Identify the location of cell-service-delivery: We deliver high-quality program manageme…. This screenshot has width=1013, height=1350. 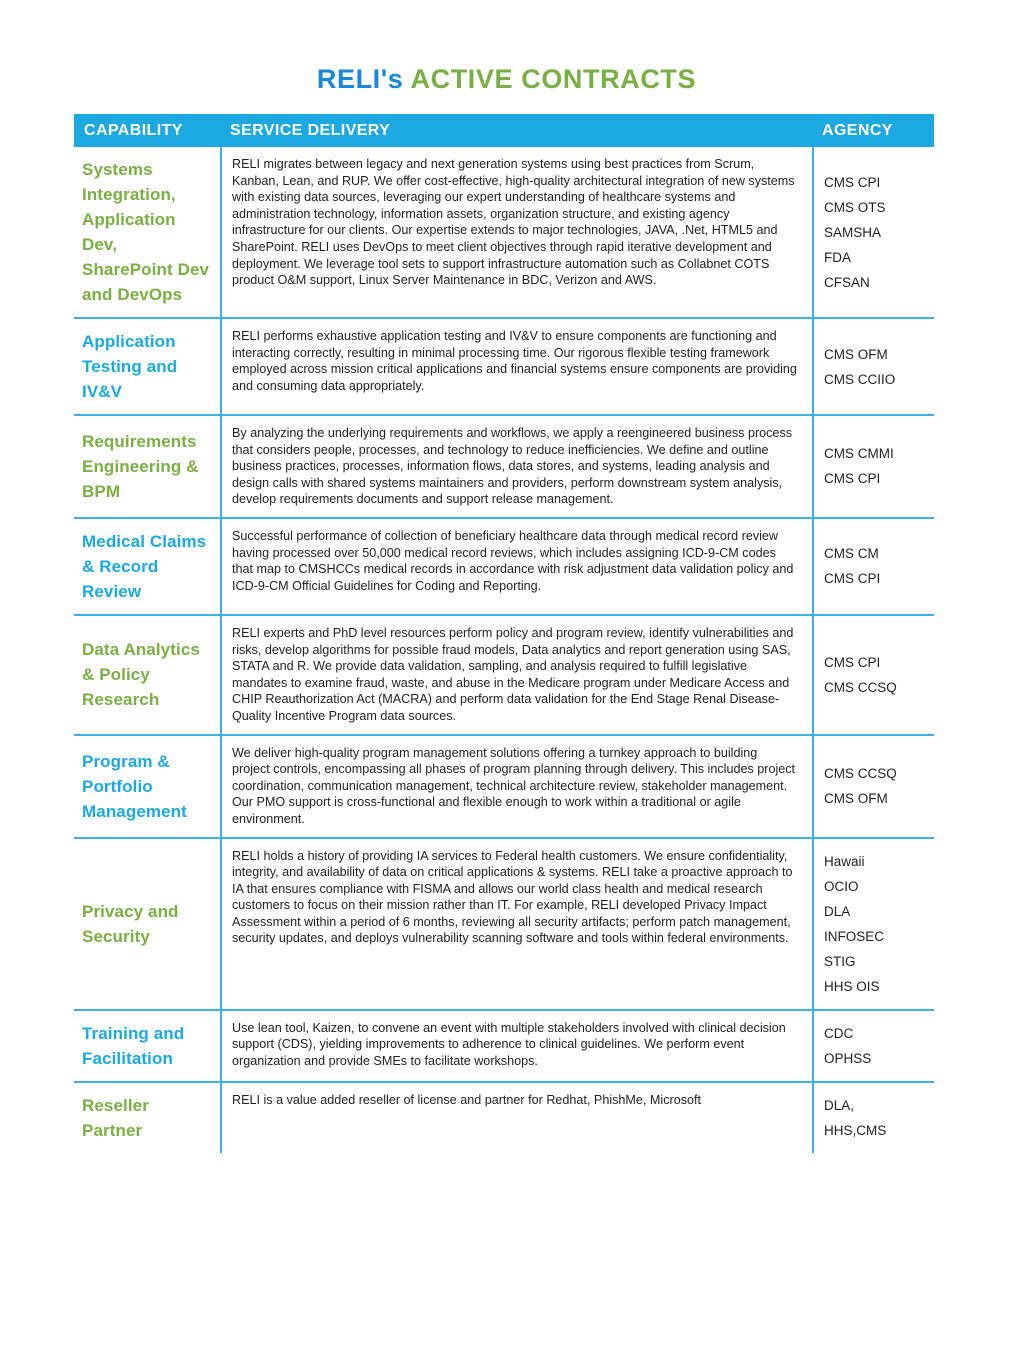
(516, 786).